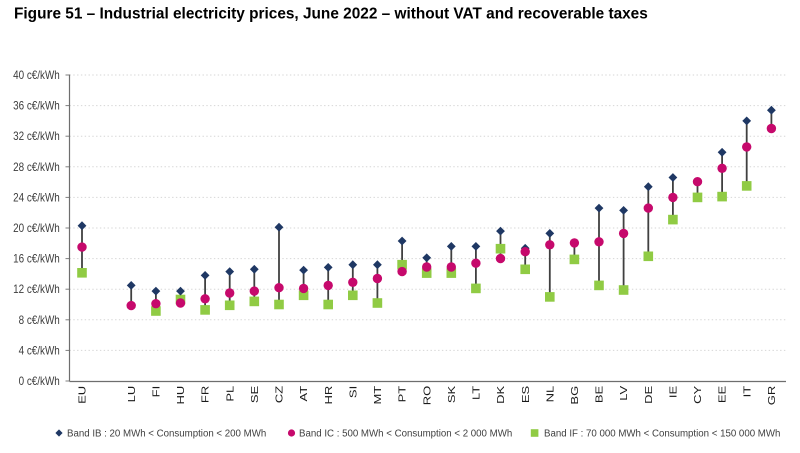 Image resolution: width=800 pixels, height=453 pixels. Describe the element at coordinates (83, 395) in the screenshot. I see `svg-text: EU` at that location.